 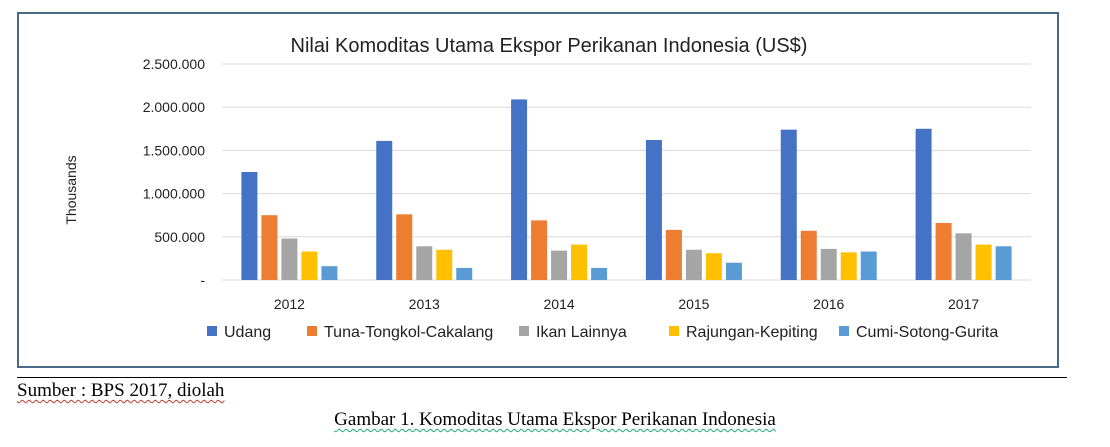 I want to click on y-tick-label: -, so click(x=202, y=280).